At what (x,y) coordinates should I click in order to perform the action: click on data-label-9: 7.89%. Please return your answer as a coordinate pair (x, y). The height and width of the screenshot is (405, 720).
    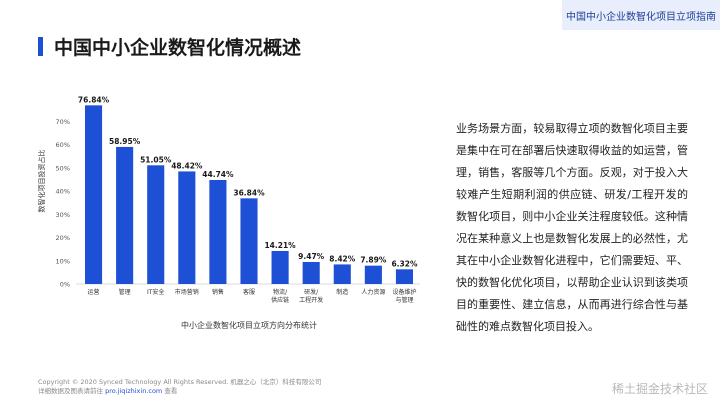
    Looking at the image, I should click on (373, 260).